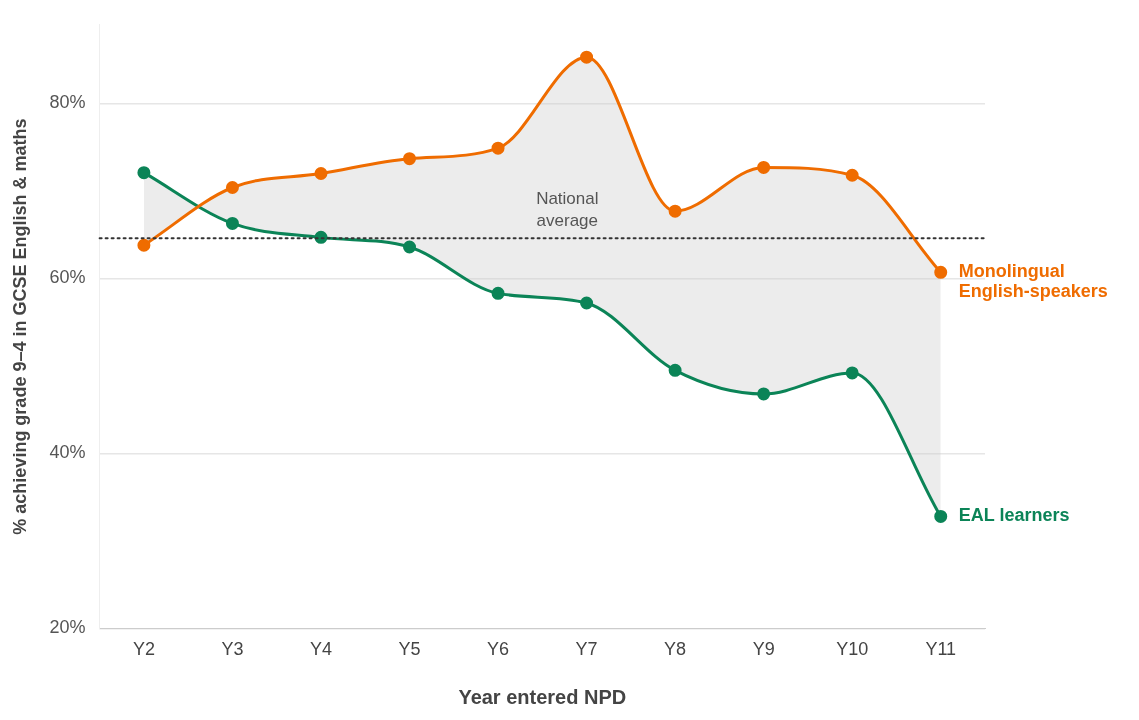  What do you see at coordinates (67, 627) in the screenshot?
I see `y-tick-label: 20%` at bounding box center [67, 627].